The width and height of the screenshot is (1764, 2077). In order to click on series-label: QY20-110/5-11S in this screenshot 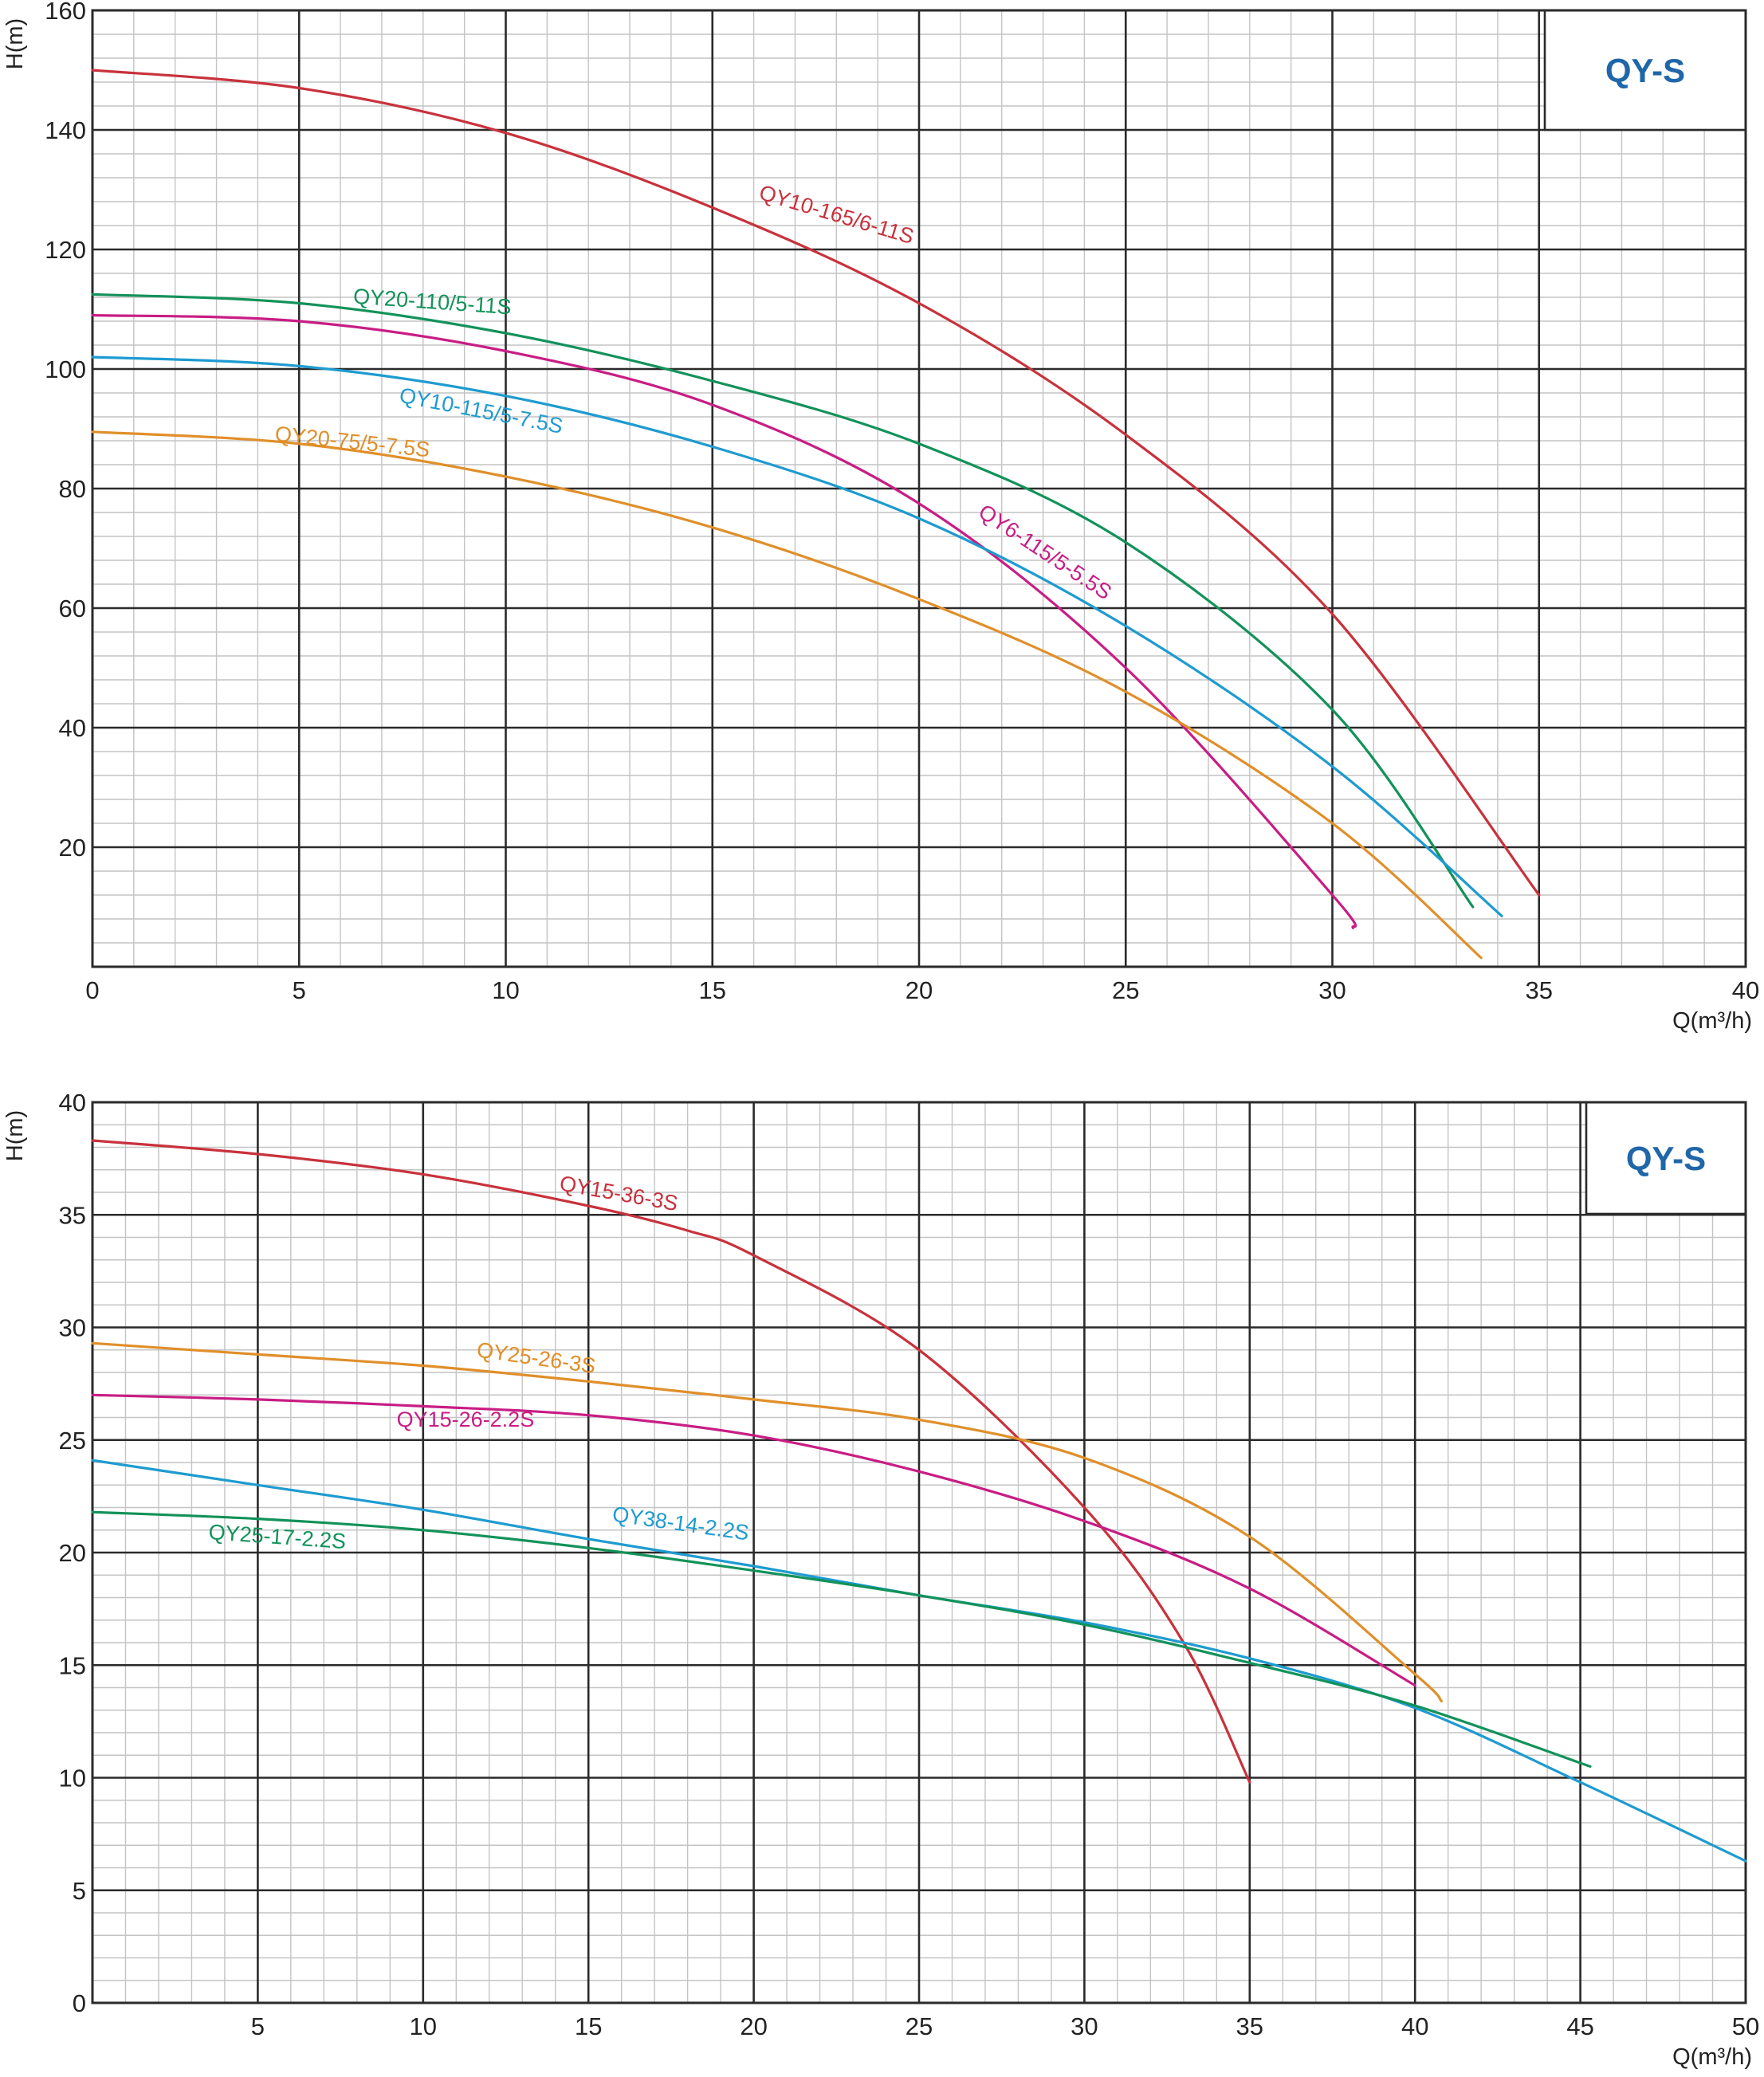, I will do `click(432, 302)`.